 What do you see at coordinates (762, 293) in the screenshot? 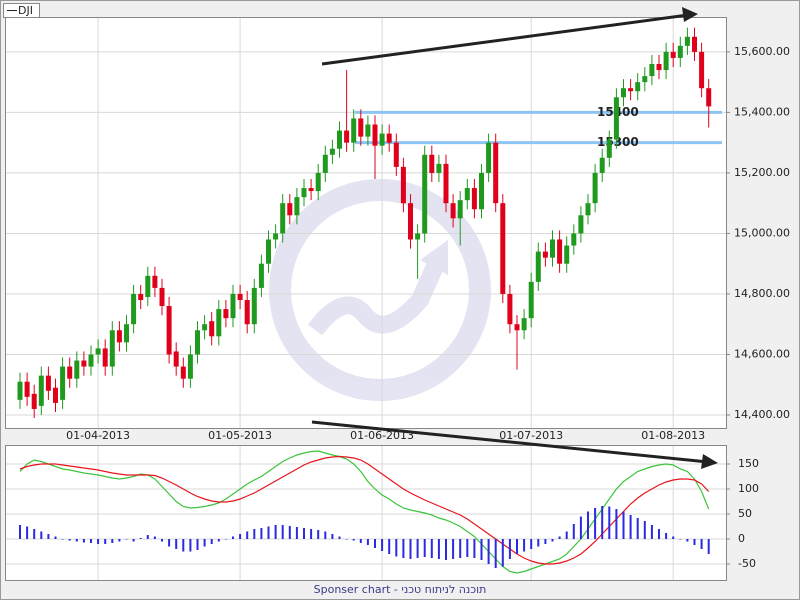
I see `y-tick-label: 14,800.00` at bounding box center [762, 293].